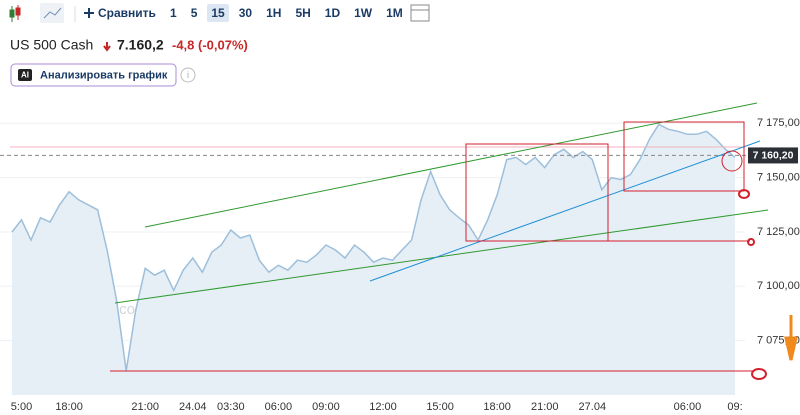 This screenshot has width=800, height=415. I want to click on x-tick-label: 09:00, so click(326, 407).